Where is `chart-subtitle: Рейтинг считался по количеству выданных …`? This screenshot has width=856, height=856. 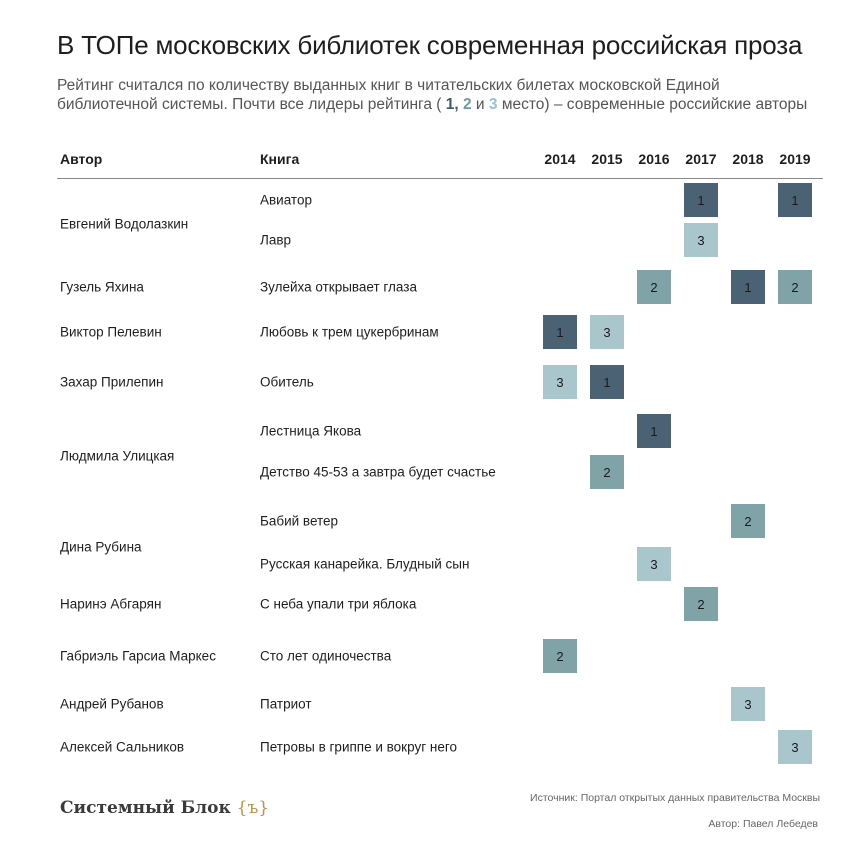 chart-subtitle: Рейтинг считался по количеству выданных … is located at coordinates (437, 95).